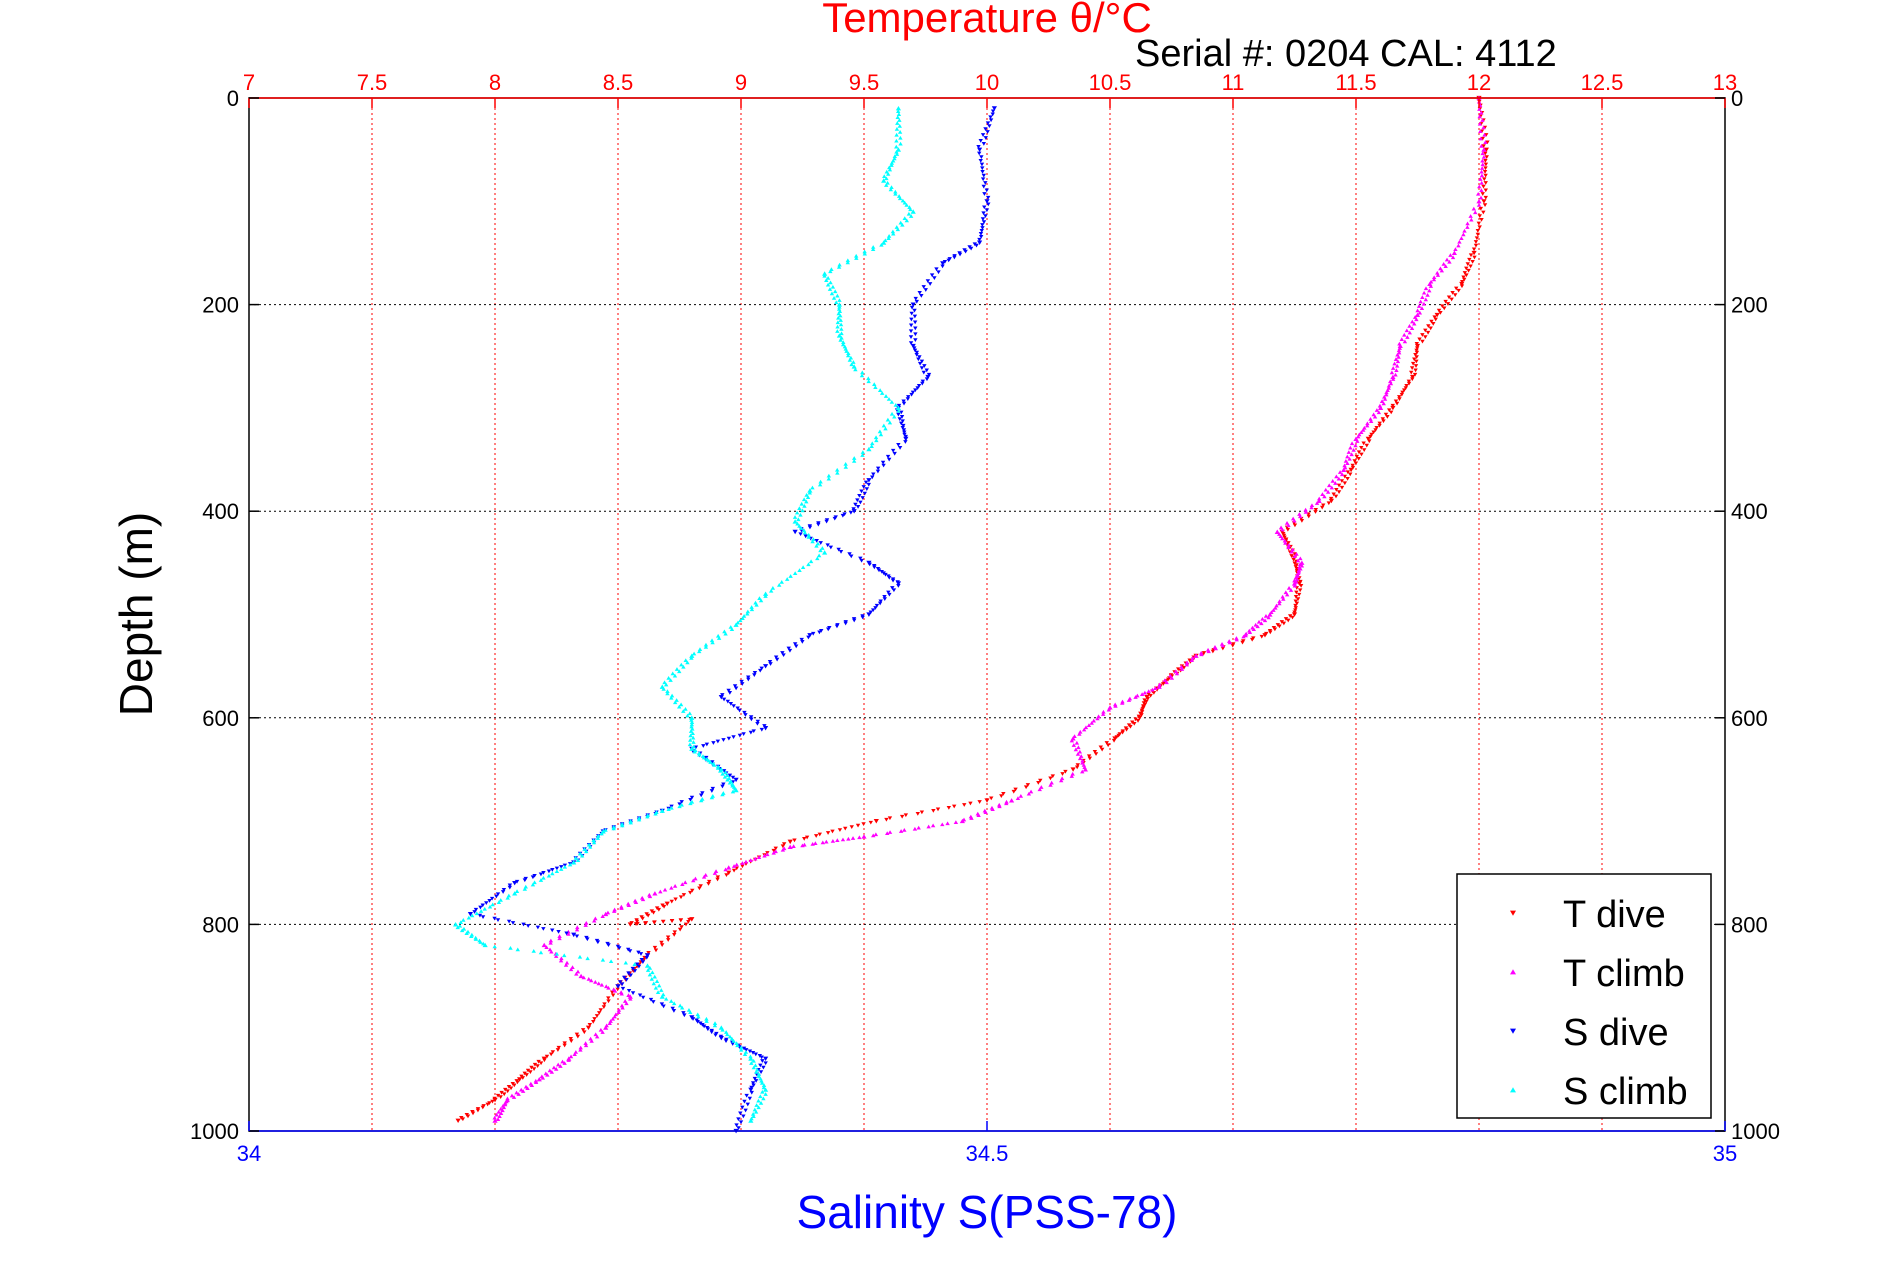 The height and width of the screenshot is (1262, 1891). I want to click on data-point-s-dive, so click(913, 346).